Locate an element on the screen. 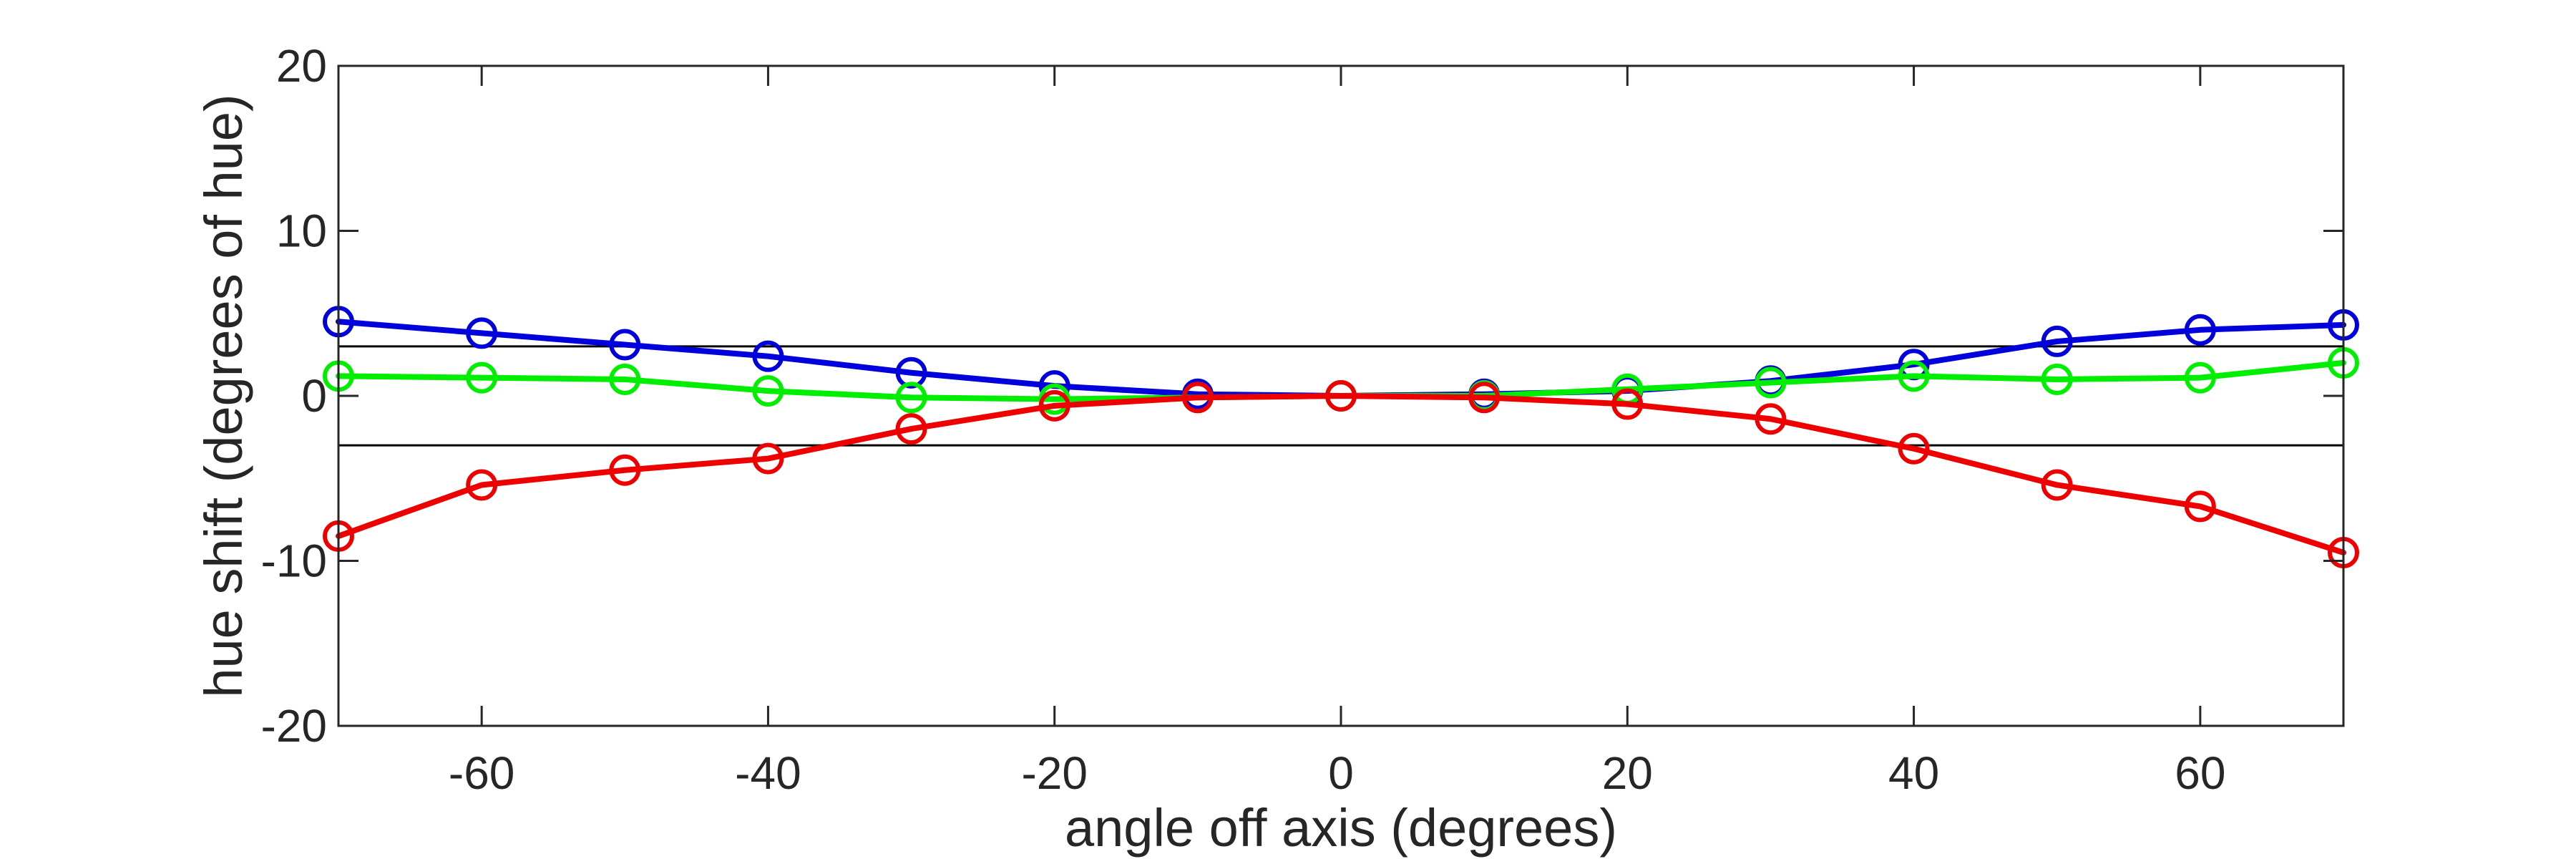 The image size is (2576, 859). x-tick-label: -40 is located at coordinates (768, 773).